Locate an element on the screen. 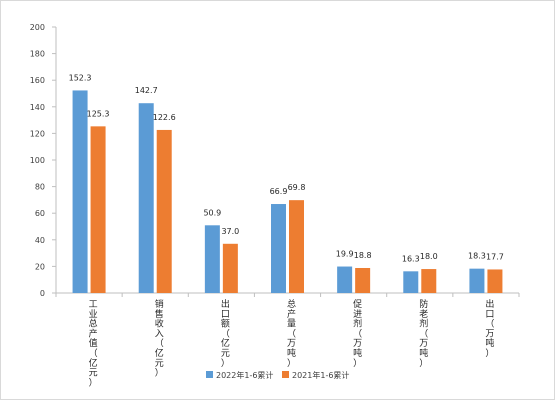 This screenshot has width=555, height=401. y-tick-label: 60 is located at coordinates (40, 213).